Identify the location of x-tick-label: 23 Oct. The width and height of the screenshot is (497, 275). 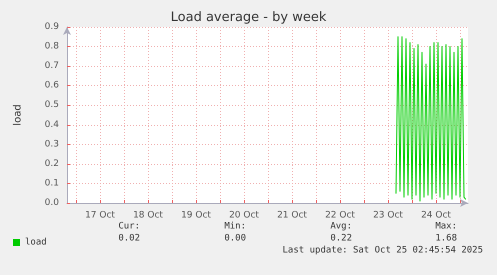
(388, 215).